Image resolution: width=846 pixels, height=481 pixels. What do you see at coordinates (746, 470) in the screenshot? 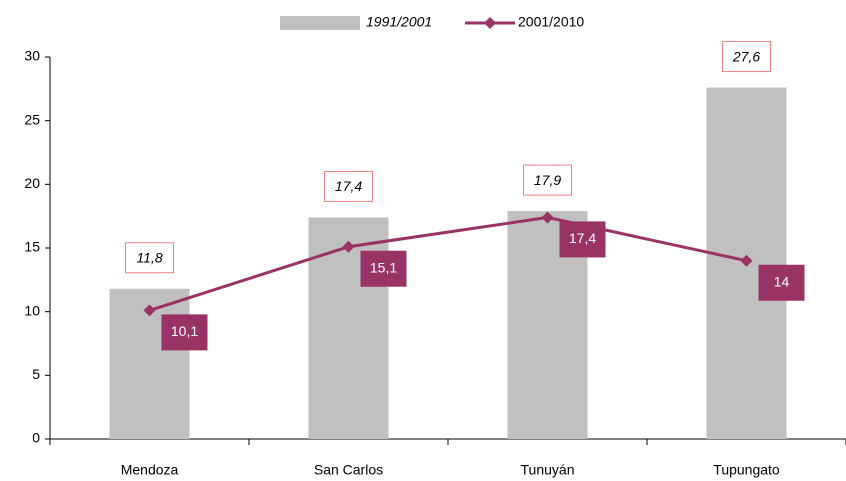
I see `x-tick-label: Tupungato` at bounding box center [746, 470].